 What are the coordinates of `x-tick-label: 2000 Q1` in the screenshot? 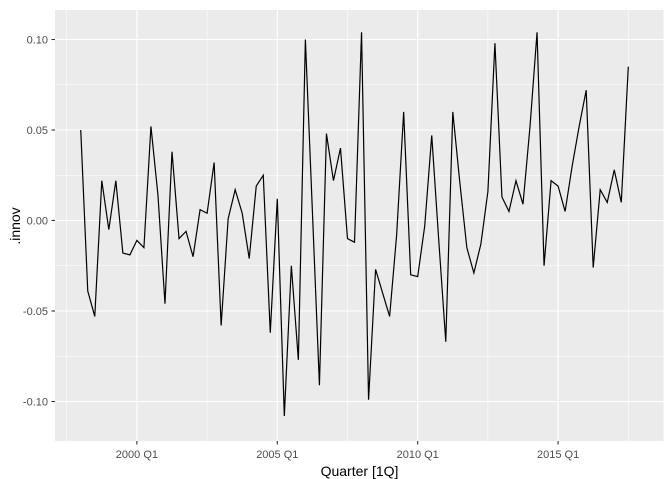 It's located at (137, 455).